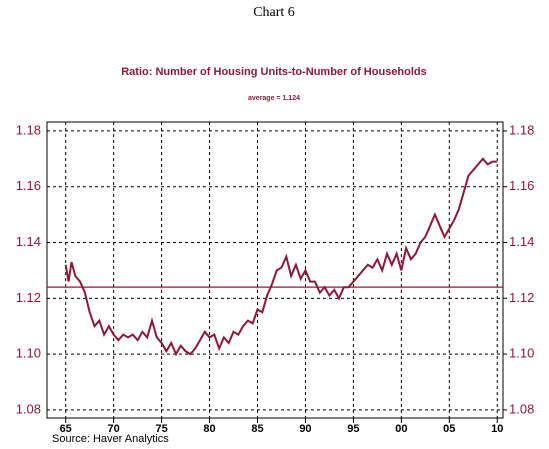  I want to click on y-tick-label: 1.10, so click(28, 353).